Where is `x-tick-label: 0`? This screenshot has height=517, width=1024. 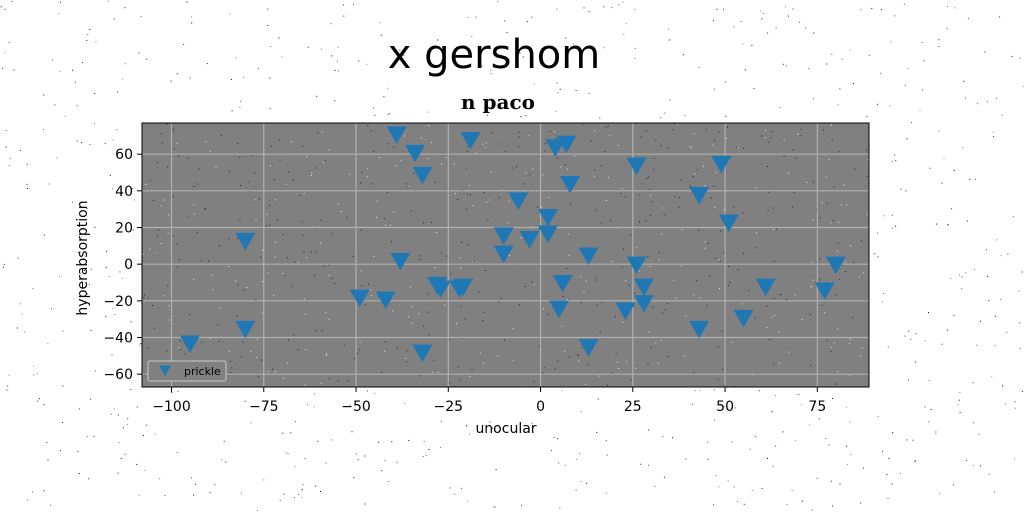
x-tick-label: 0 is located at coordinates (540, 407).